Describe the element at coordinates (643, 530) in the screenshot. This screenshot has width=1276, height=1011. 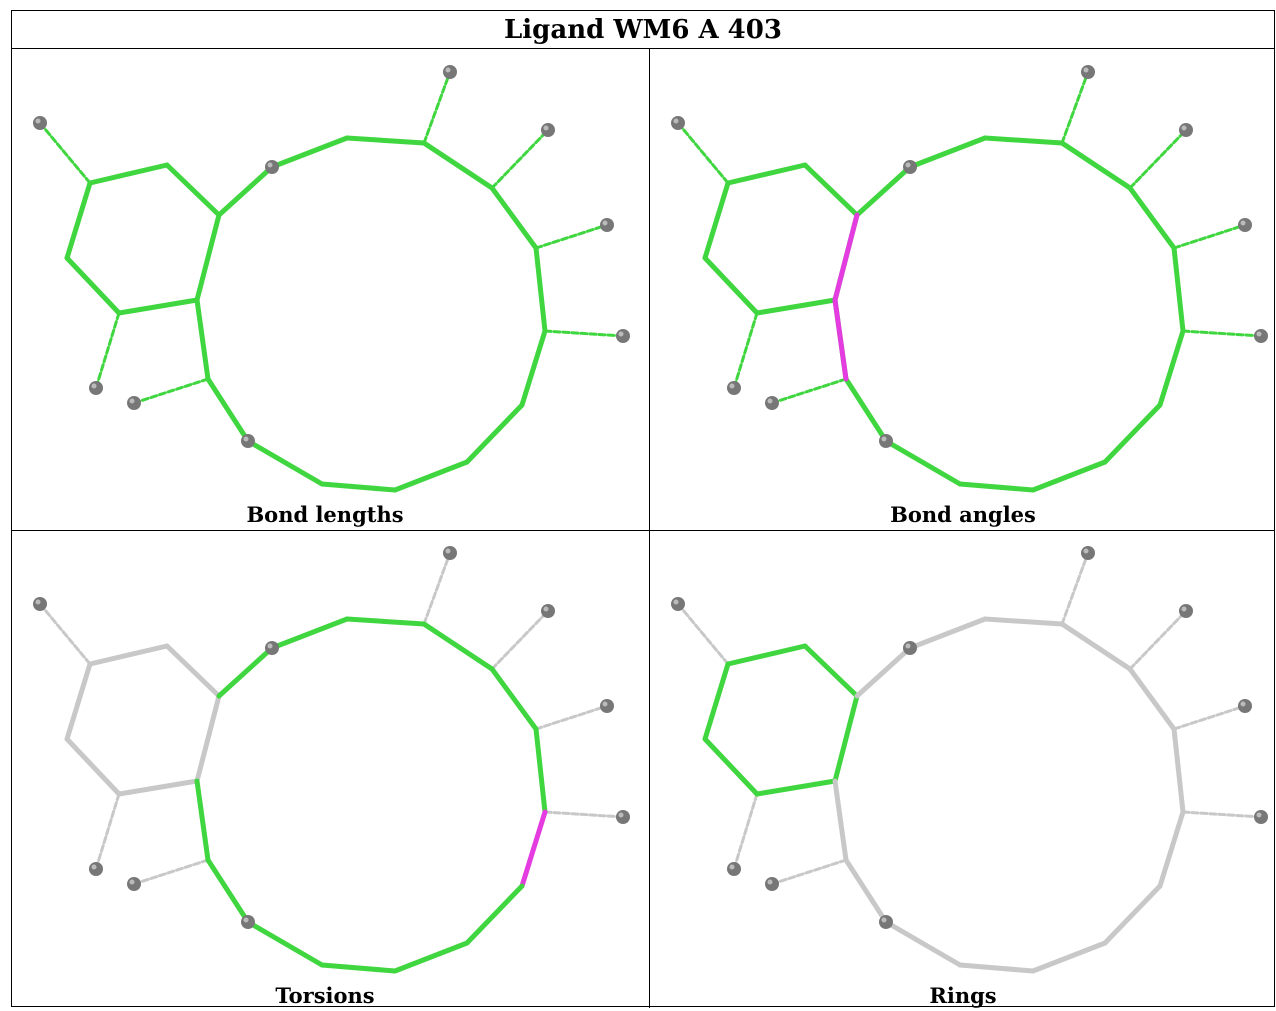
I see `row-divider` at that location.